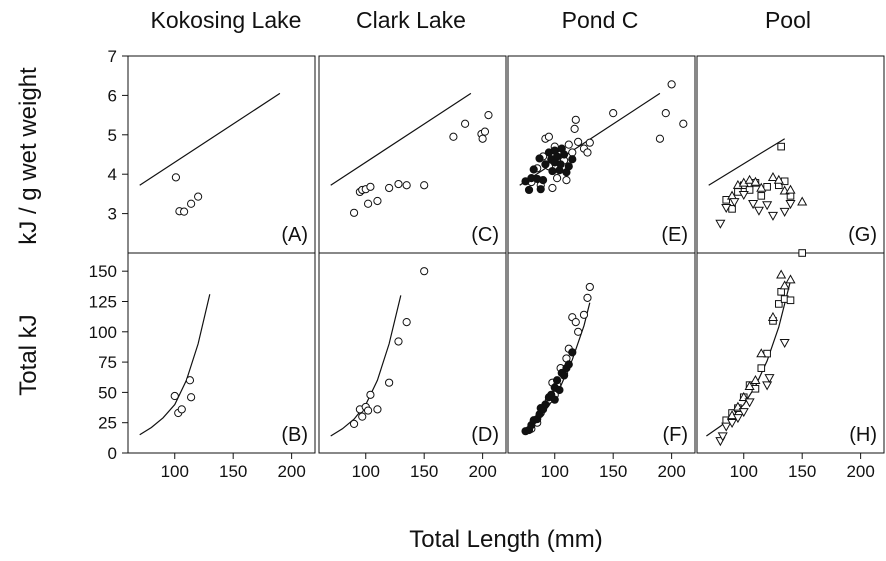 This screenshot has width=886, height=561. I want to click on column-title-pool: Pool, so click(788, 20).